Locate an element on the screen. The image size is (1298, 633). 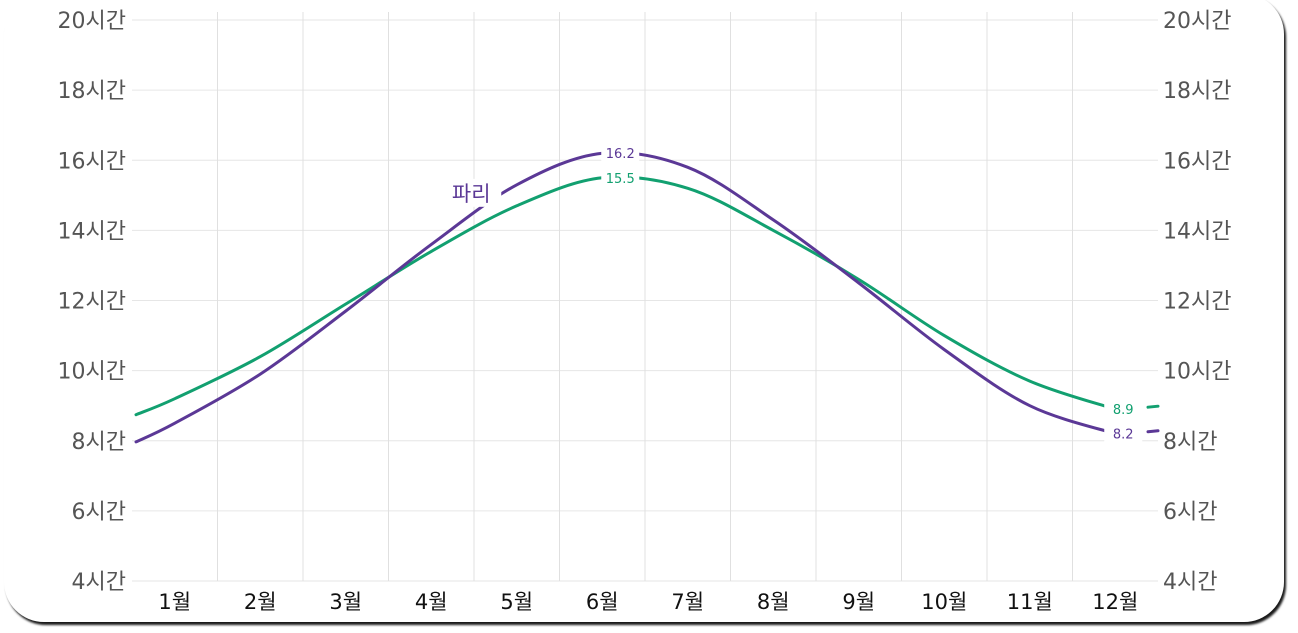
y-axis-right: 4시간 6시간 8시간 10시간 12시간 14시간 16시간 18시간 20시간 is located at coordinates (1197, 302).